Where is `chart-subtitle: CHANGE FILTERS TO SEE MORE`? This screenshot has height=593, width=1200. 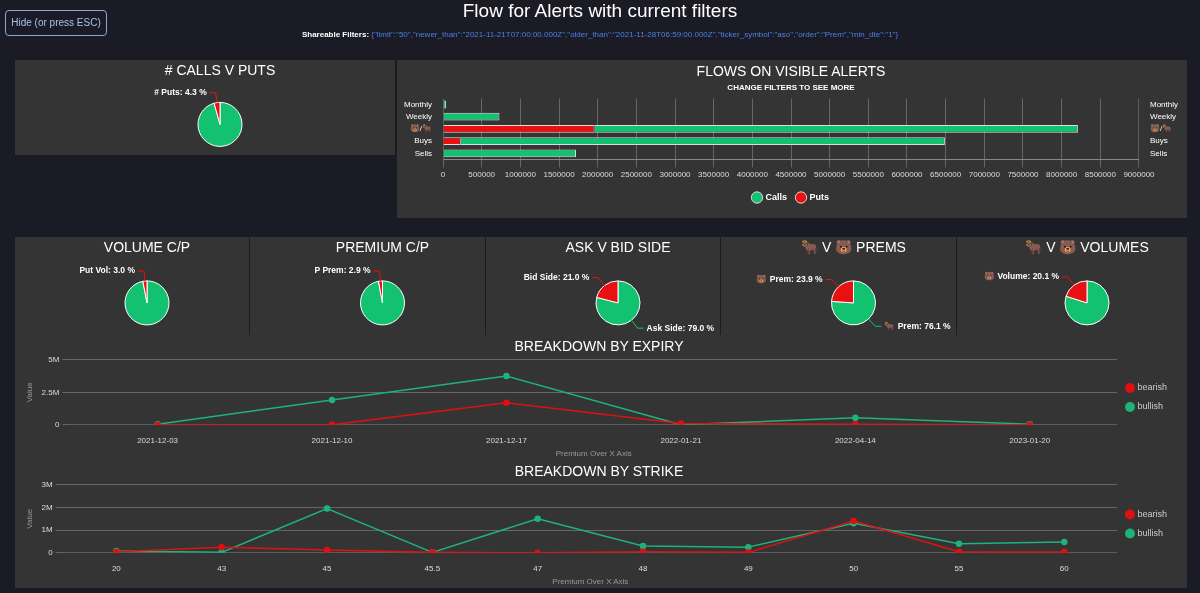
chart-subtitle: CHANGE FILTERS TO SEE MORE is located at coordinates (791, 87).